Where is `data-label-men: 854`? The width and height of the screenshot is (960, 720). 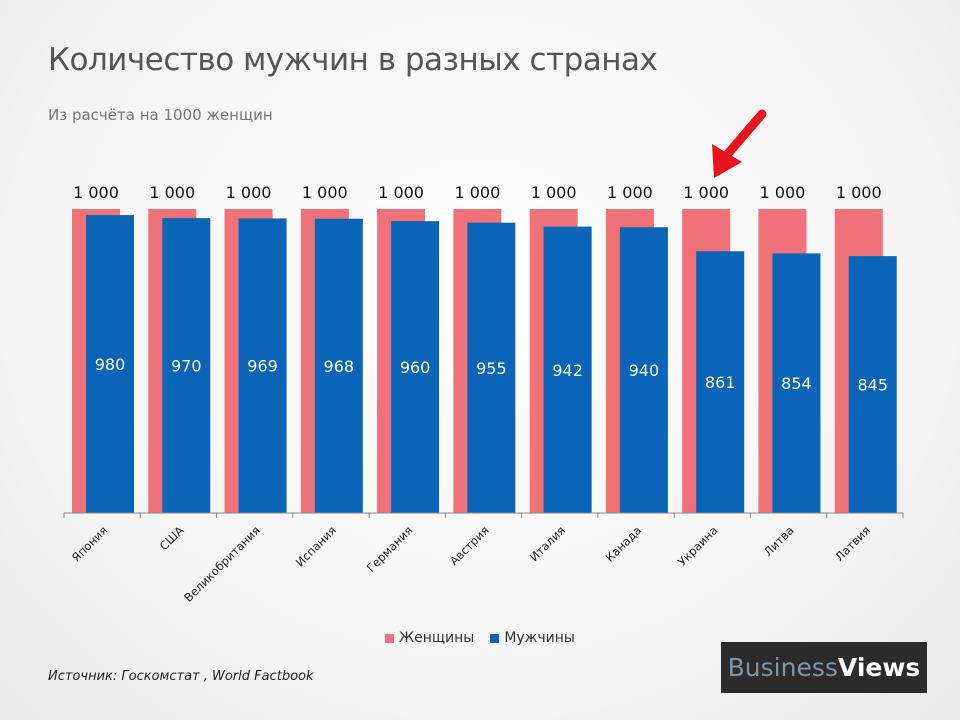
data-label-men: 854 is located at coordinates (796, 383).